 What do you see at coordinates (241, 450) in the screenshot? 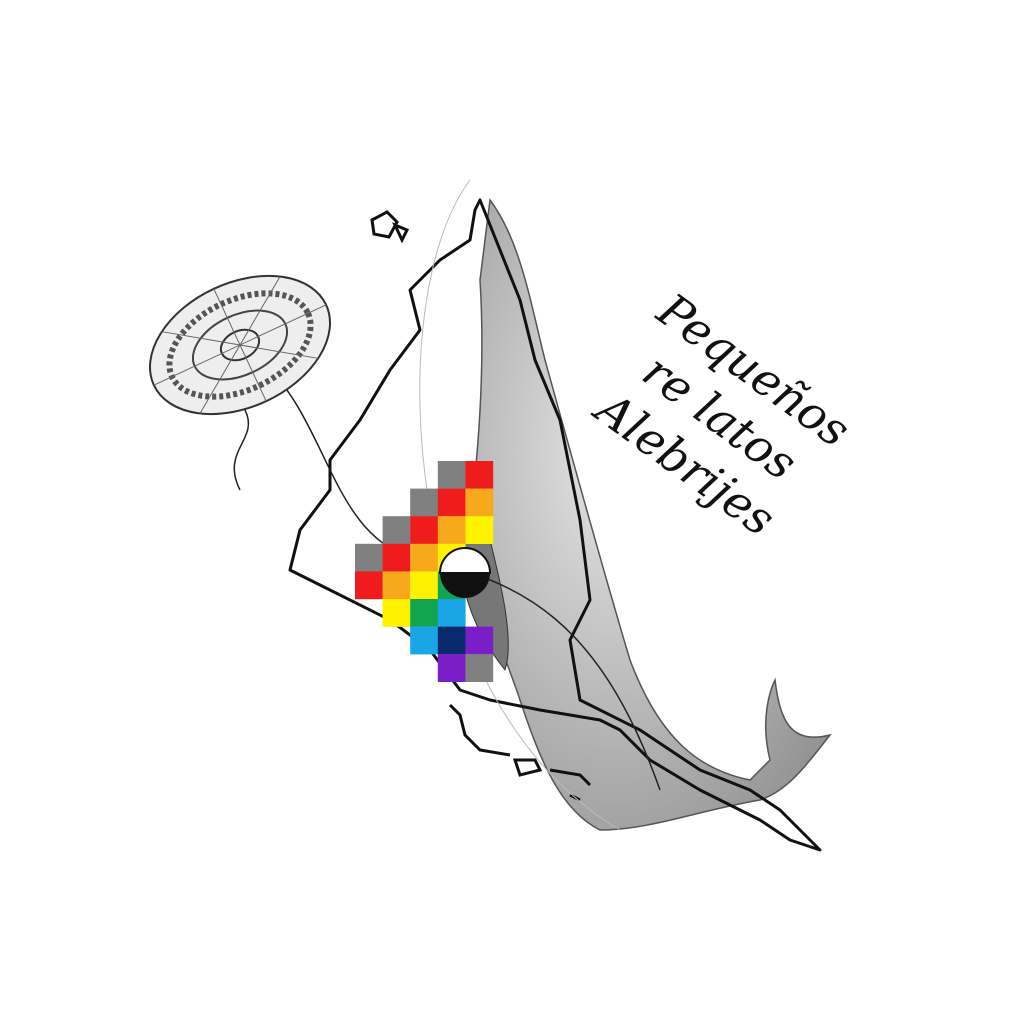
I see `kite-tail` at bounding box center [241, 450].